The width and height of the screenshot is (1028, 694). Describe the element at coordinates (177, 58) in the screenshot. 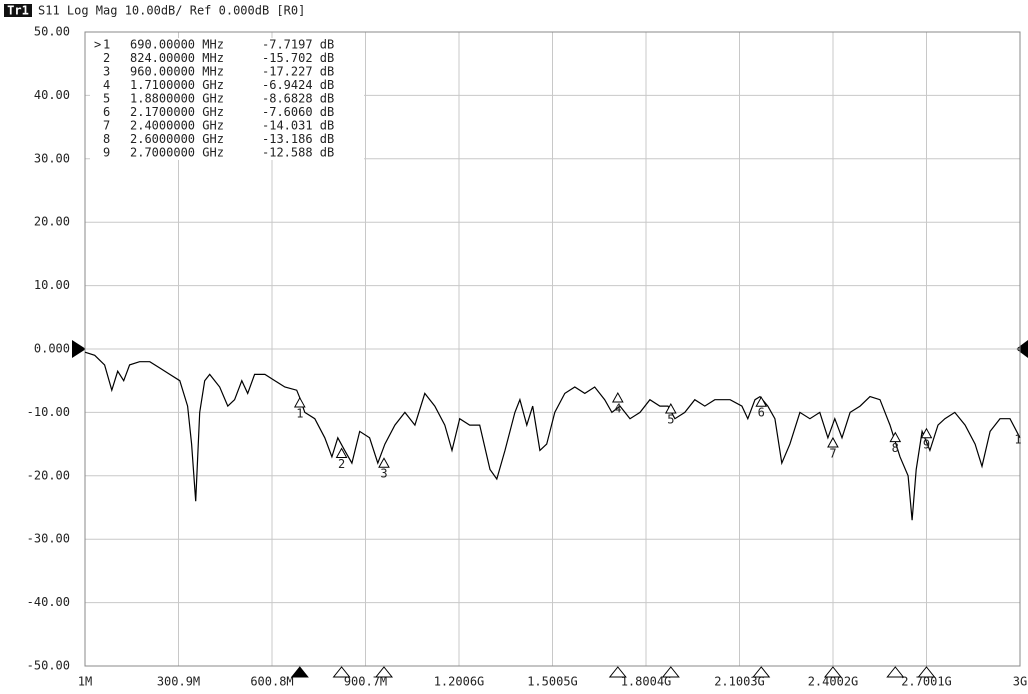

I see `marker-frequency: 824.00000 MHz` at that location.